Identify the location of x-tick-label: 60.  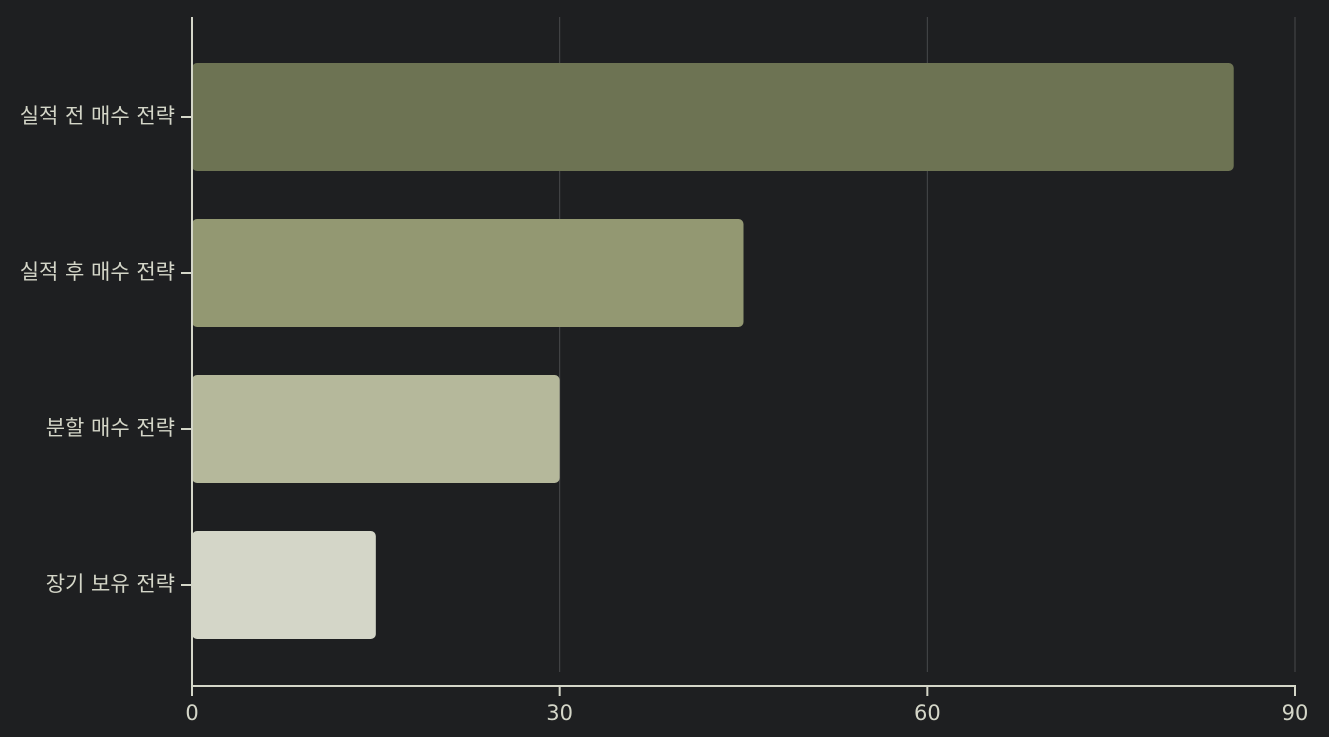
(927, 713).